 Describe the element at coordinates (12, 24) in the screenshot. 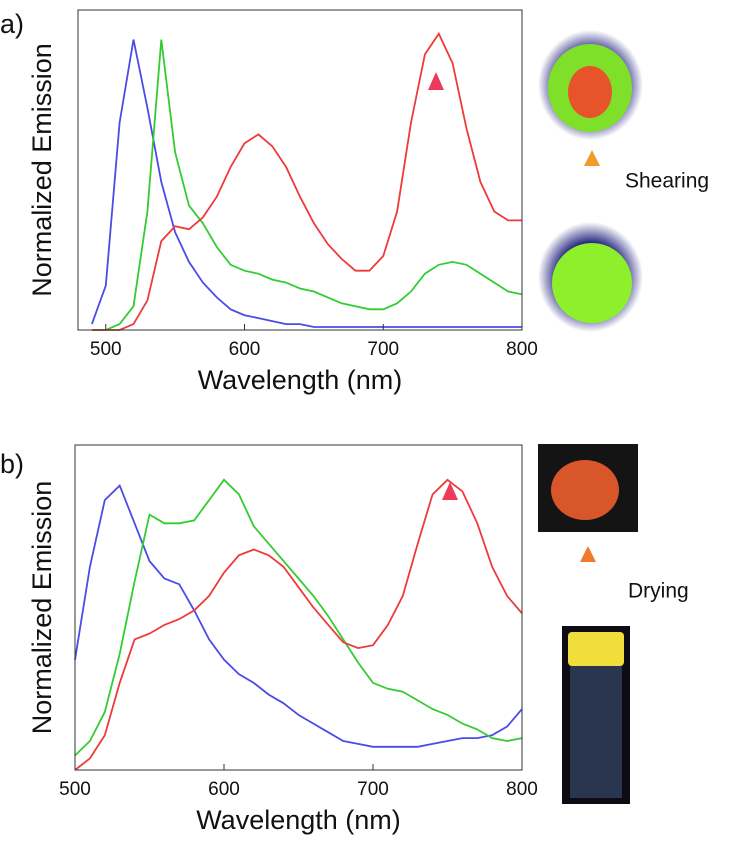

I see `panel-label: a)` at that location.